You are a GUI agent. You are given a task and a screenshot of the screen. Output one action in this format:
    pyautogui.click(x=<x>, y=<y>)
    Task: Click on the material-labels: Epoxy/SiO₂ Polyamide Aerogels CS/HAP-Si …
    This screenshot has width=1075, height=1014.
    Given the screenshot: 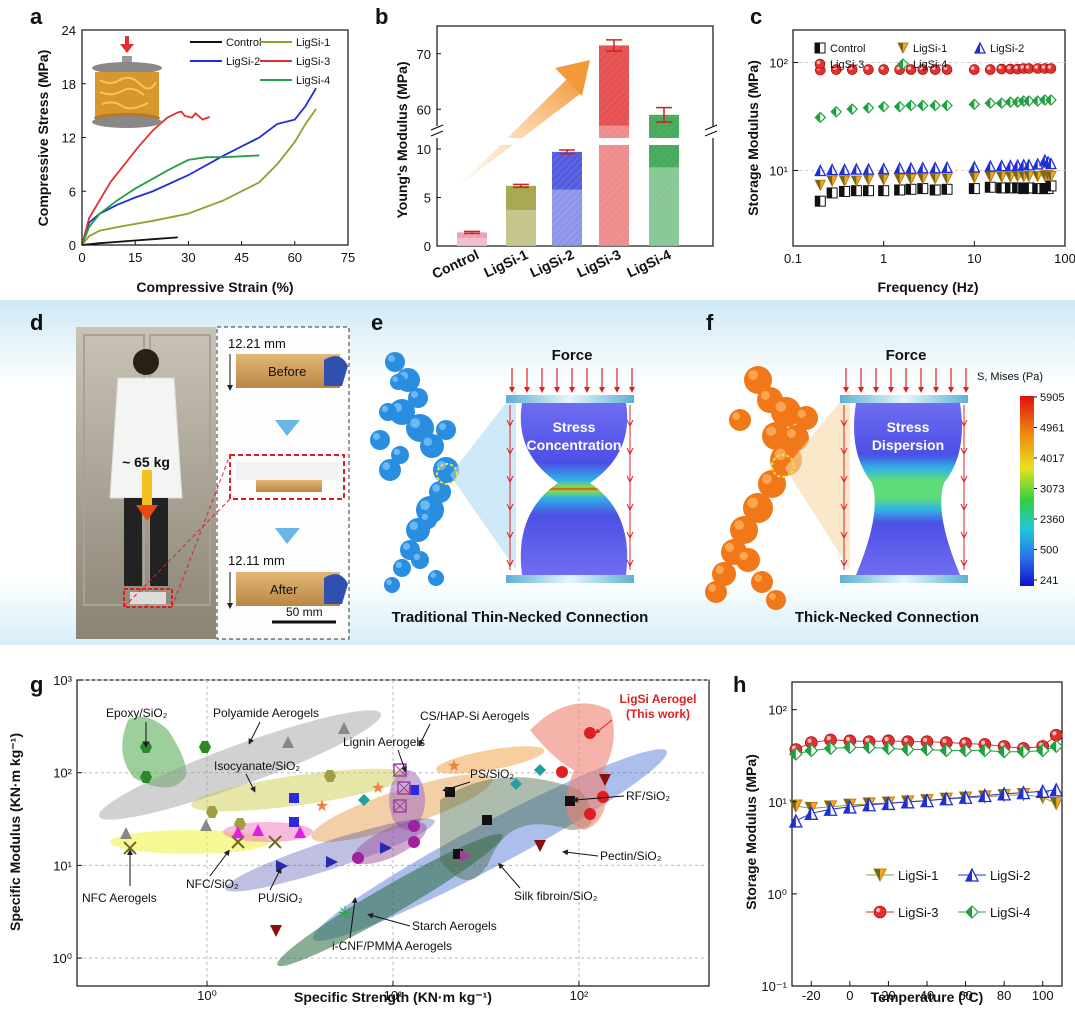 What is the action you would take?
    pyautogui.click(x=389, y=822)
    